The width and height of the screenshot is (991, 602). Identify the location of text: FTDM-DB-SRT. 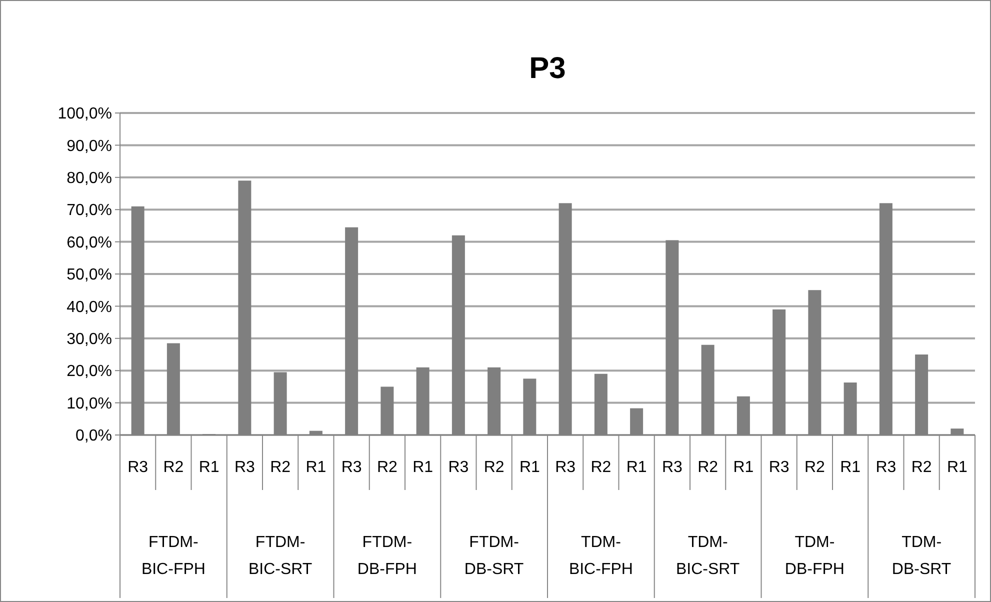
(494, 556).